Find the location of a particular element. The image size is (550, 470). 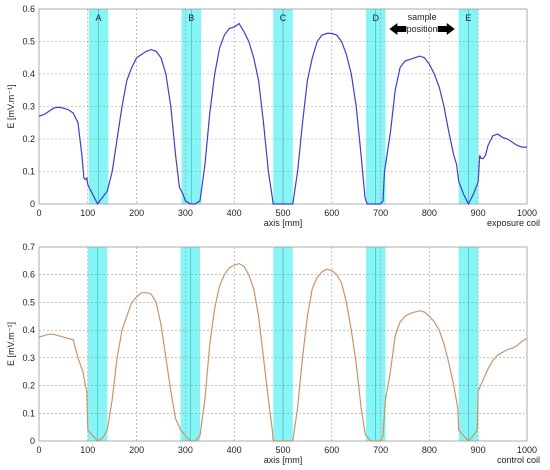

left-arrow-icon is located at coordinates (398, 29).